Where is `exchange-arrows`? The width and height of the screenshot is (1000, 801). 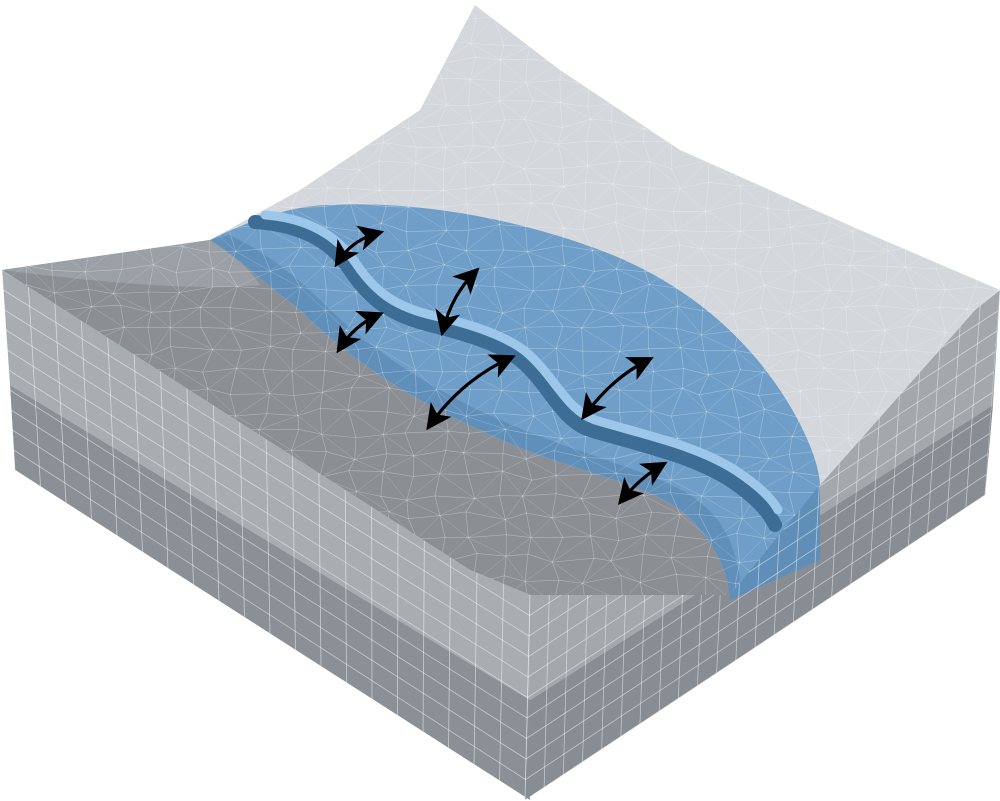
exchange-arrows is located at coordinates (501, 365).